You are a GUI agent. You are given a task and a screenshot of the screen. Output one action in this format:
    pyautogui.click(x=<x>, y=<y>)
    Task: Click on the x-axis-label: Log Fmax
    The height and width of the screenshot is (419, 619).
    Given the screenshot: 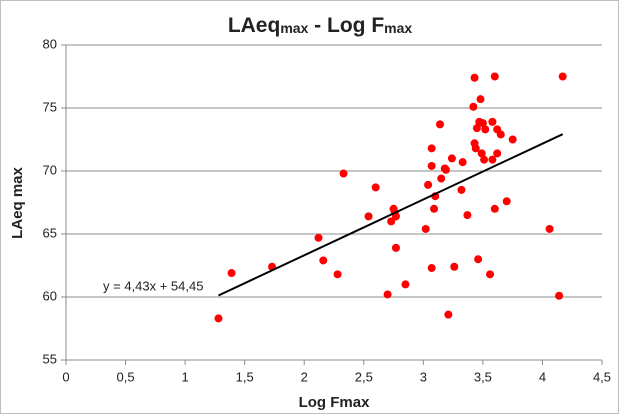 What is the action you would take?
    pyautogui.click(x=334, y=402)
    